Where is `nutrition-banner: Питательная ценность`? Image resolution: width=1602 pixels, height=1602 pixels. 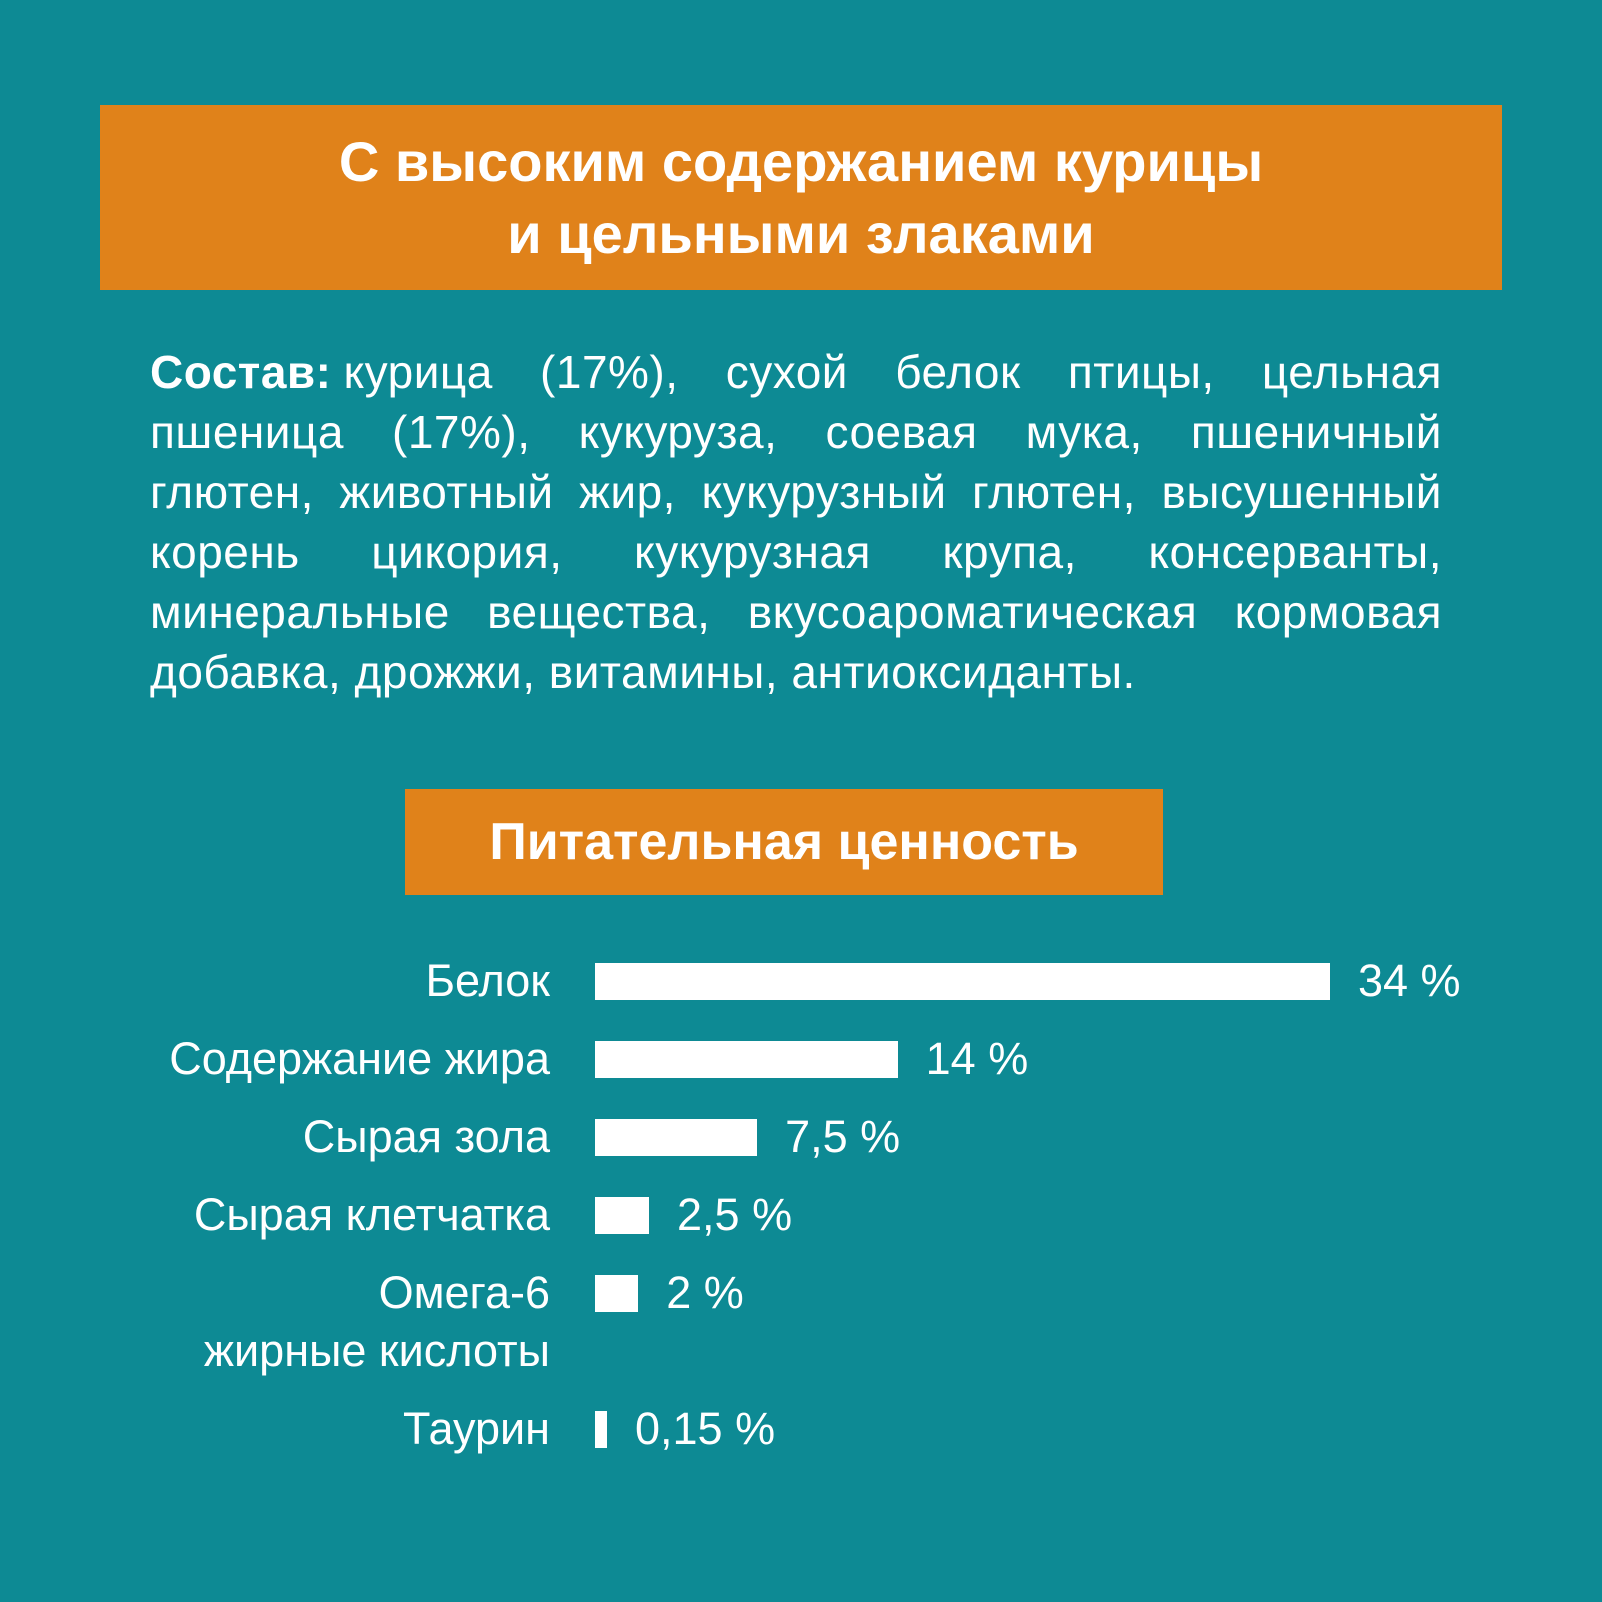 nutrition-banner: Питательная ценность is located at coordinates (784, 842).